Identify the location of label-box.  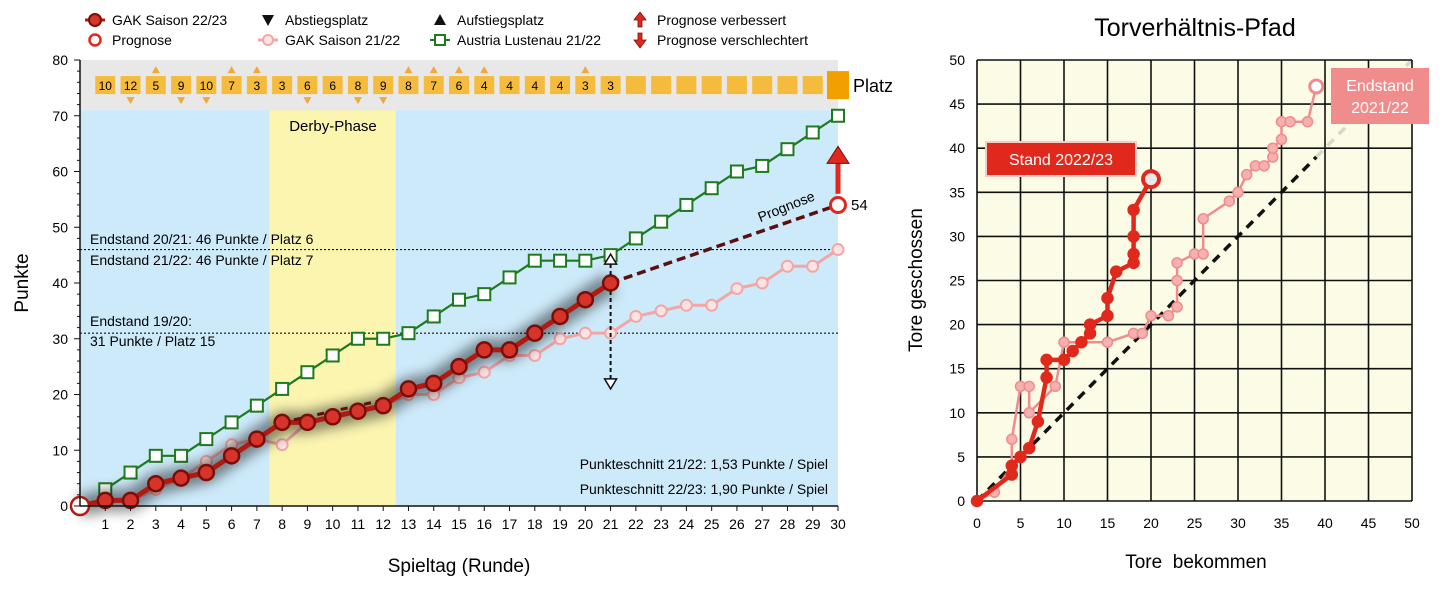
(1380, 96).